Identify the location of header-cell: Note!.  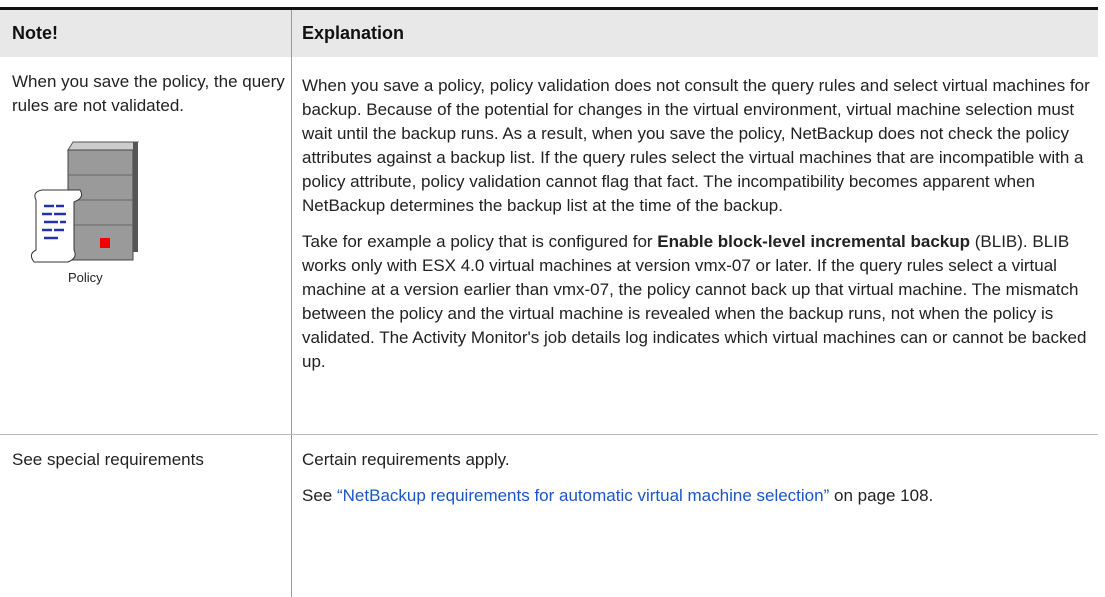
(35, 33).